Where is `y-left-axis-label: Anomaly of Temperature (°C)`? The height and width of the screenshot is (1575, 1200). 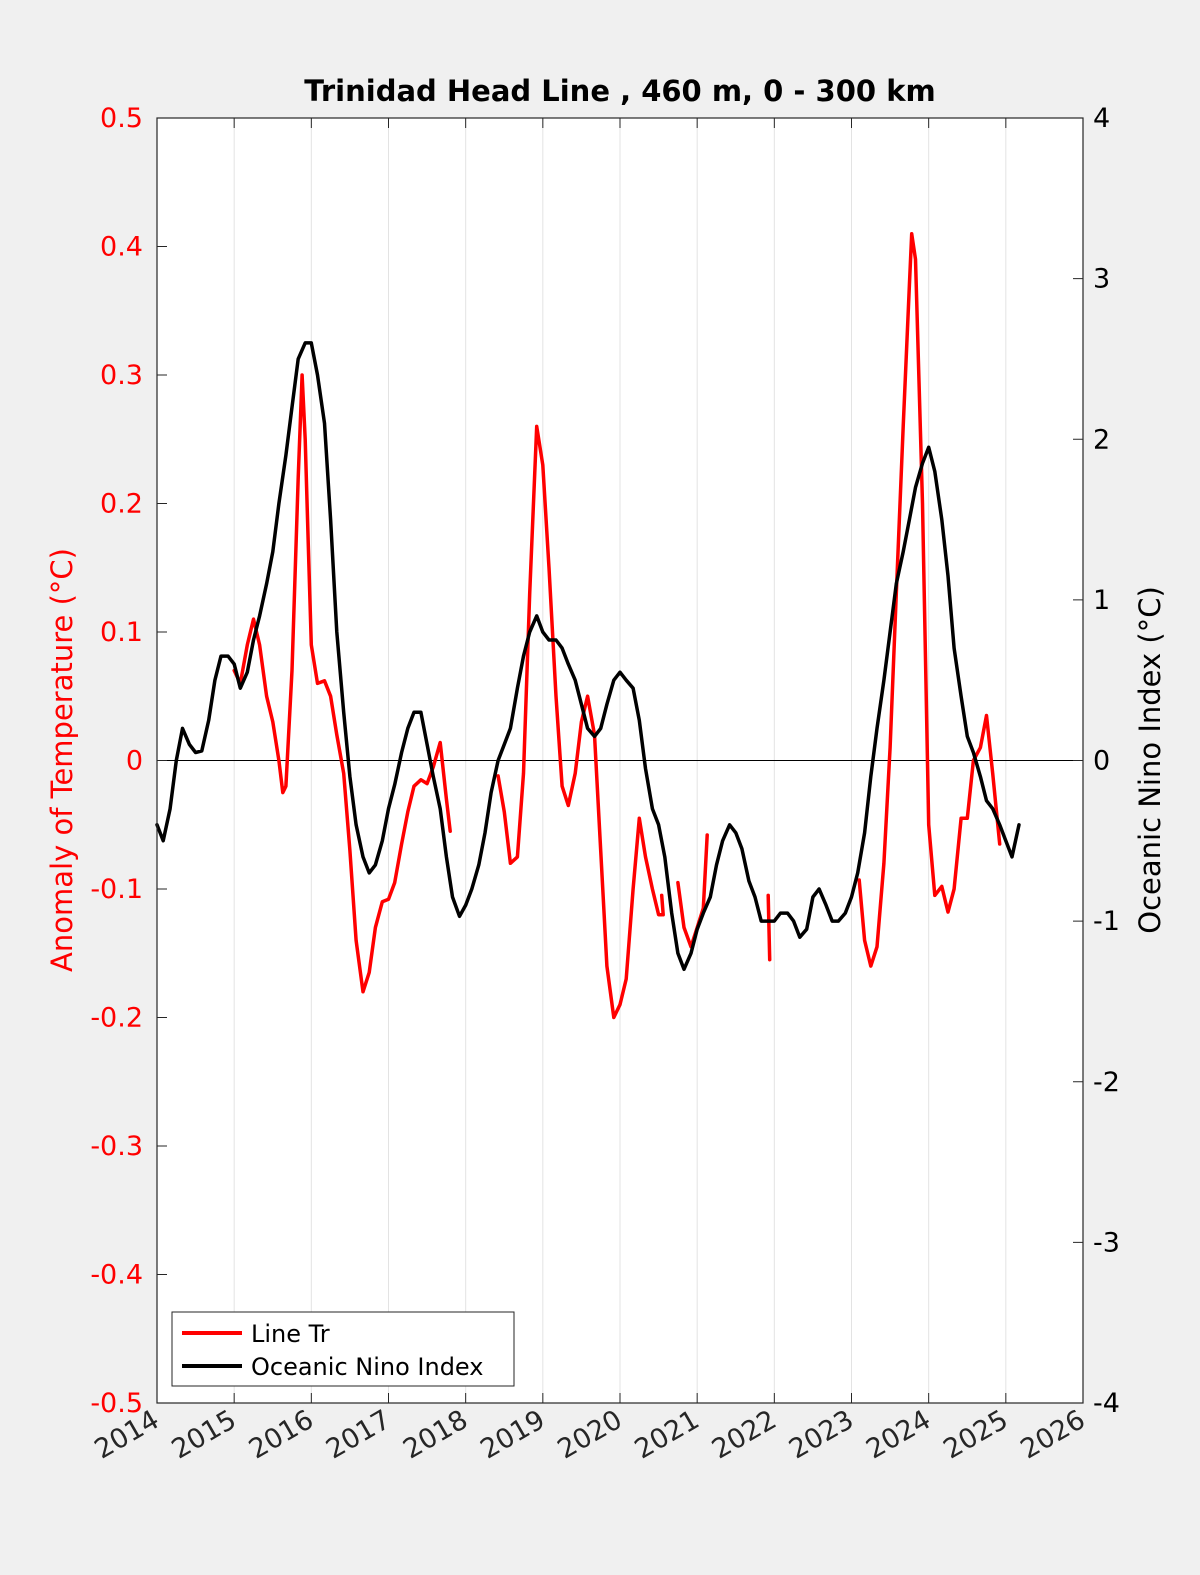
y-left-axis-label: Anomaly of Temperature (°C) is located at coordinates (62, 760).